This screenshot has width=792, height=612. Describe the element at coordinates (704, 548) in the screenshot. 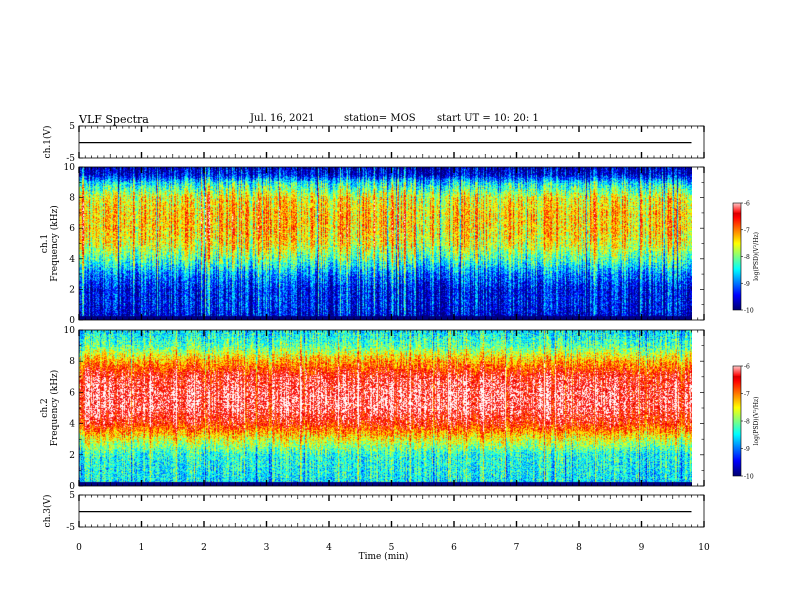

I see `x-tick-label: 10` at that location.